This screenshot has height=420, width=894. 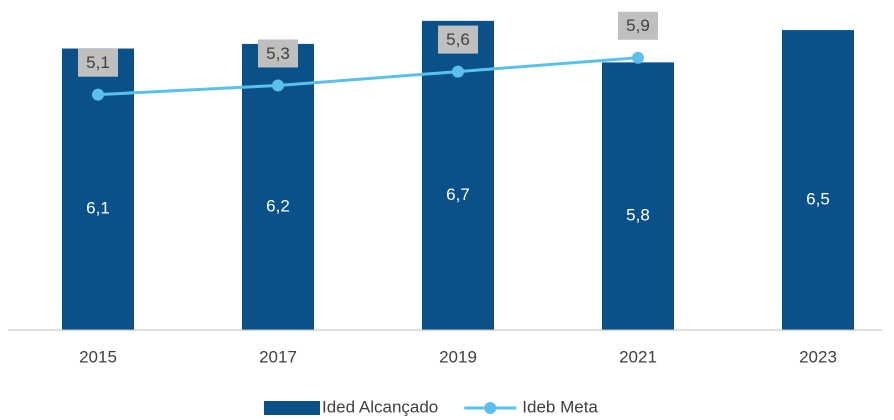 I want to click on x-tick-label: 2021, so click(x=638, y=356).